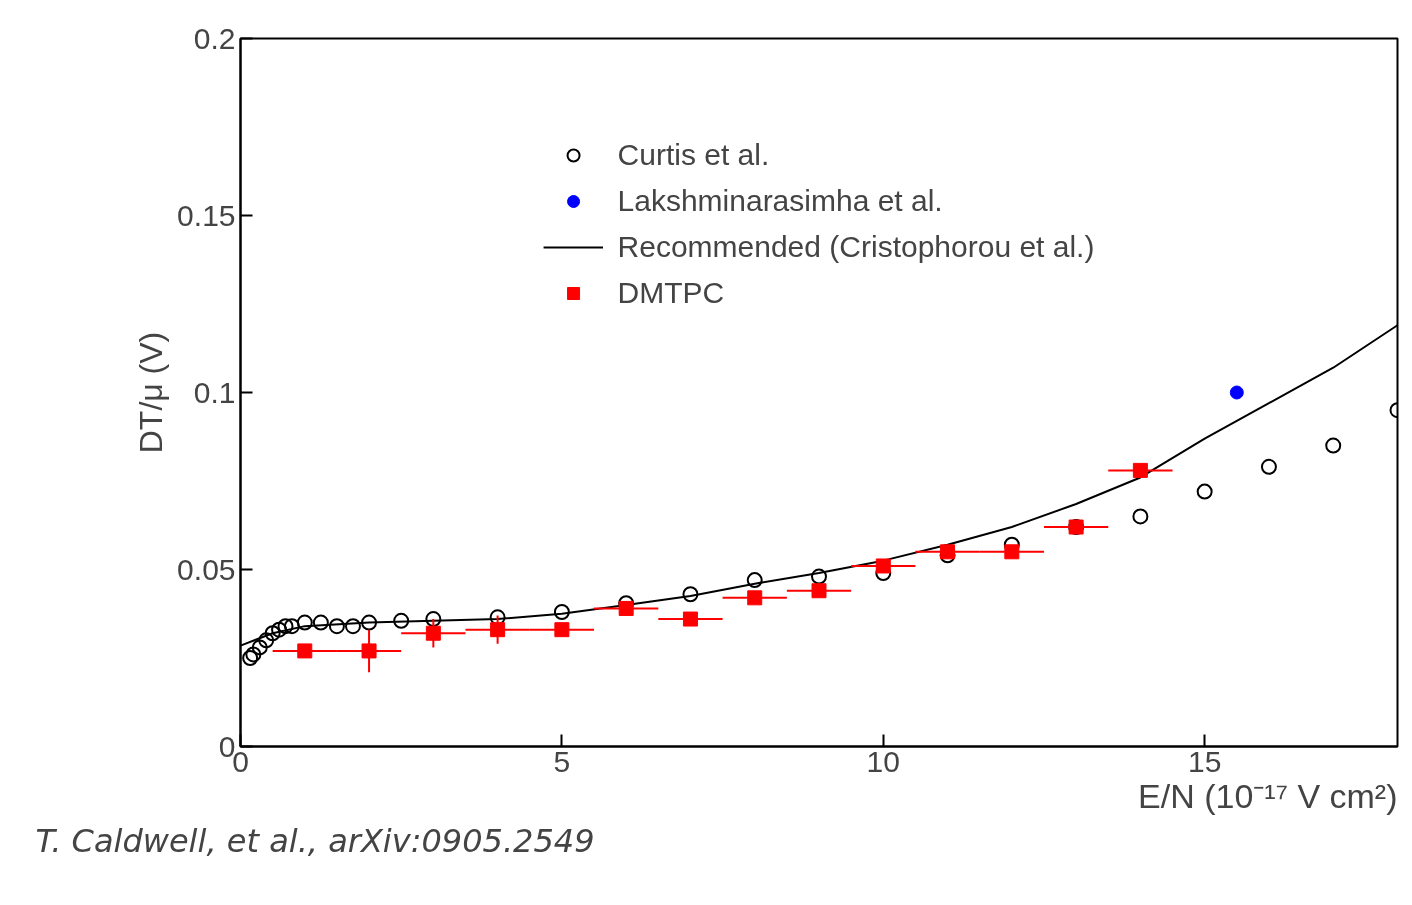 The image size is (1412, 905). What do you see at coordinates (856, 247) in the screenshot?
I see `legend-label: Recommended (Cristophorou et al.)` at bounding box center [856, 247].